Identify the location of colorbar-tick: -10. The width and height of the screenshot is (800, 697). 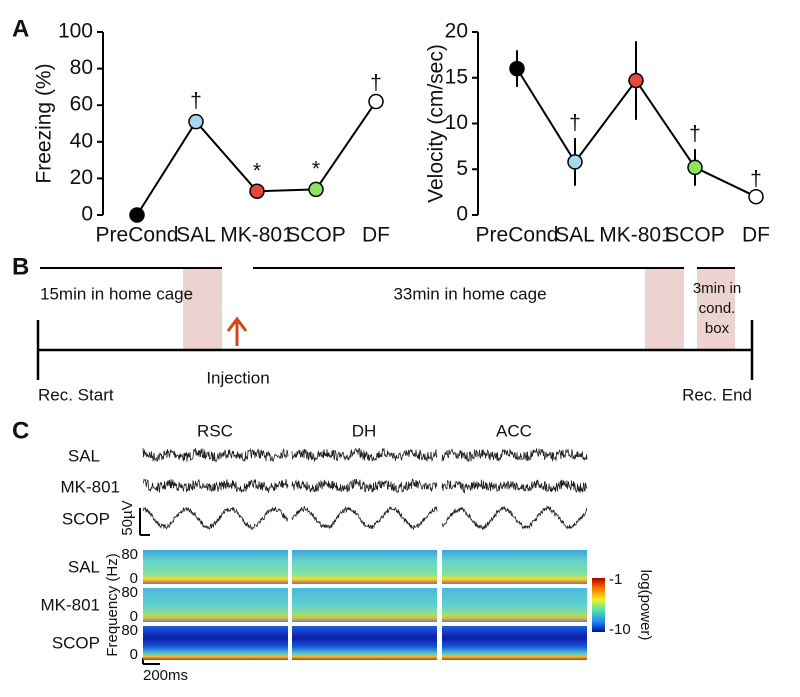
(620, 629).